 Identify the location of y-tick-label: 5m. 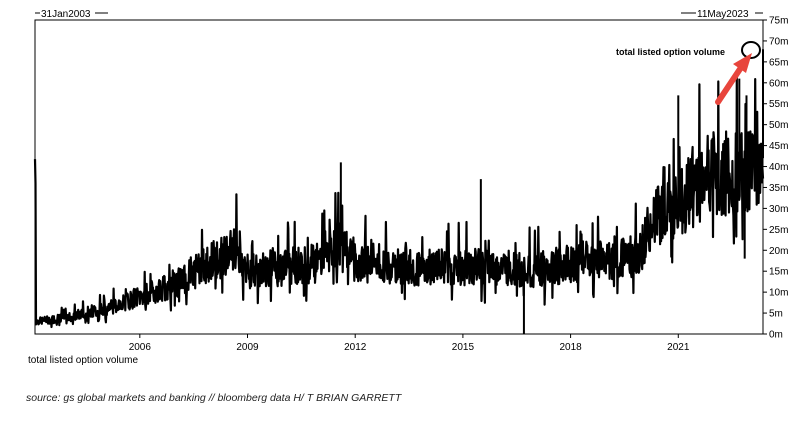
(776, 314).